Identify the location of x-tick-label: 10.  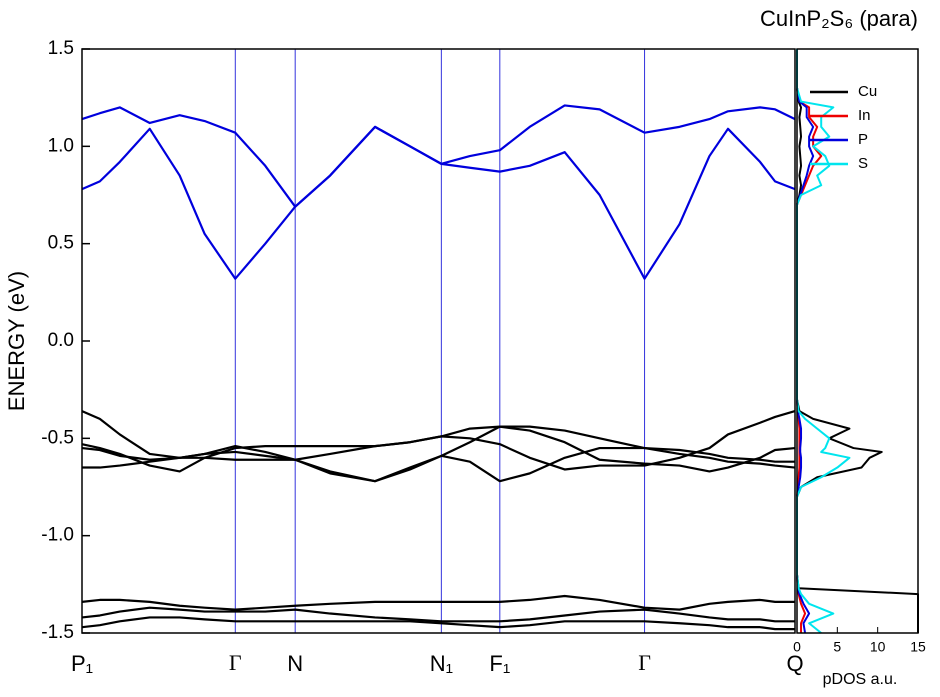
(878, 647).